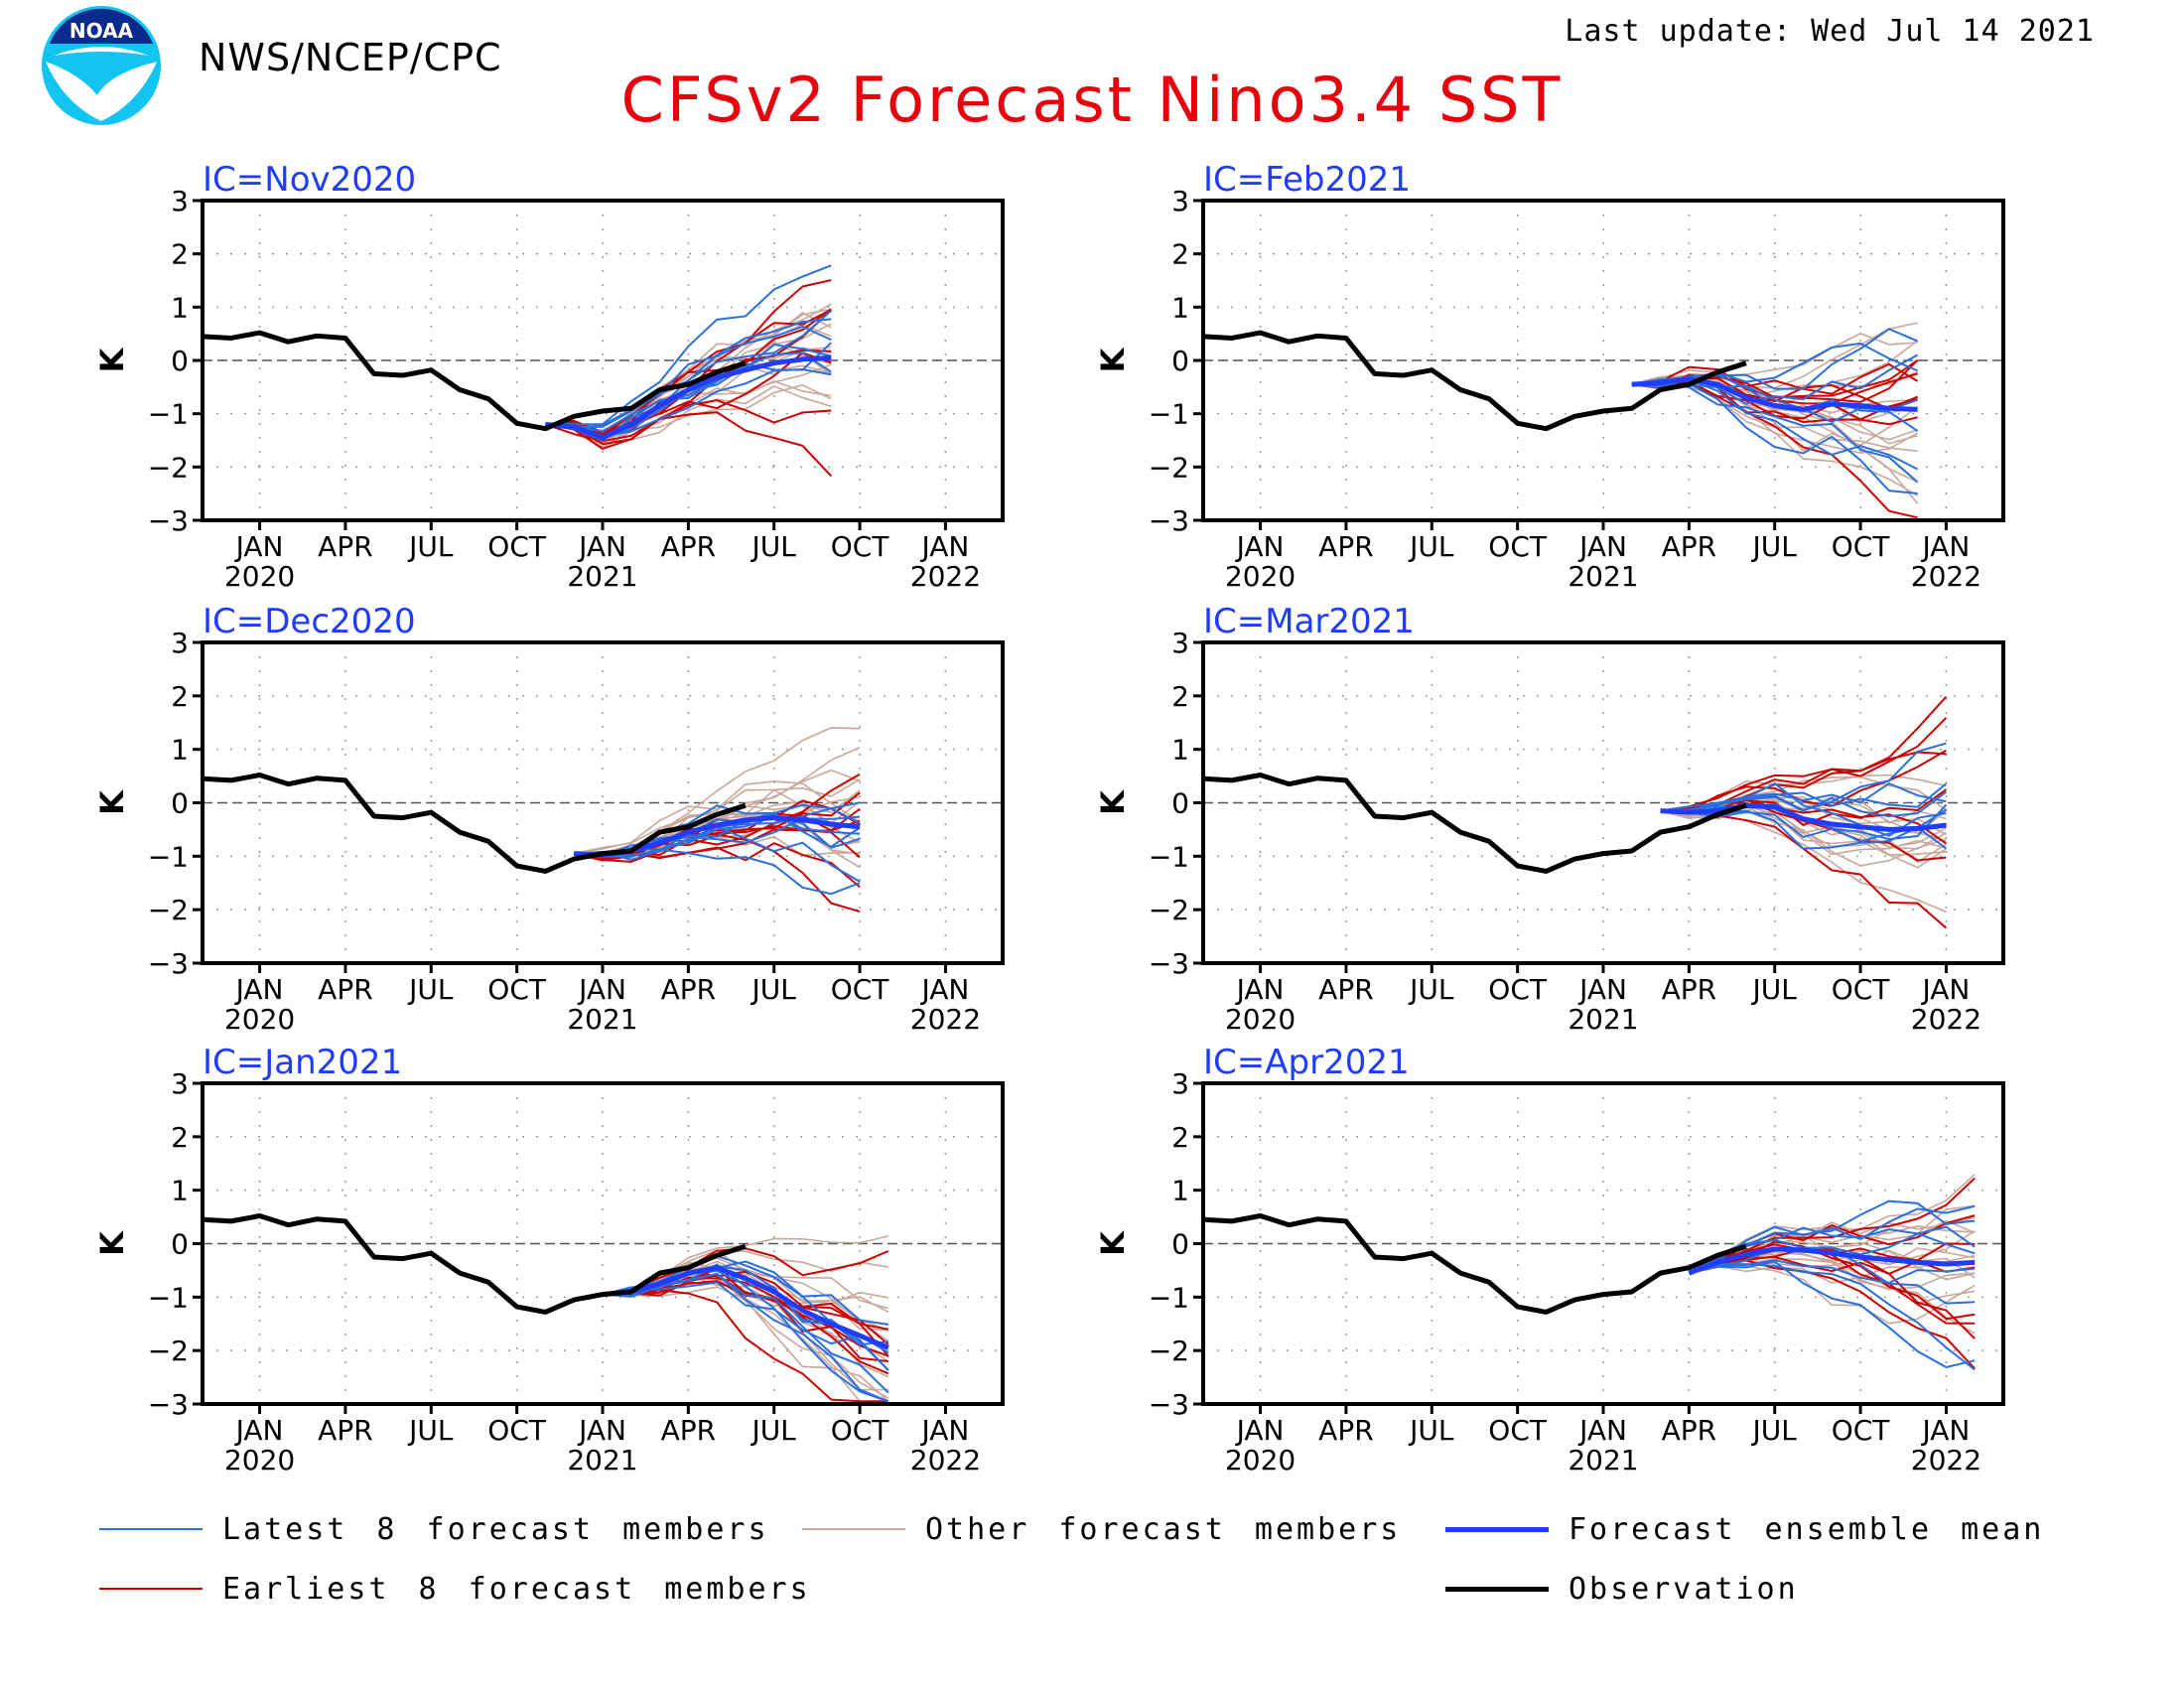  Describe the element at coordinates (516, 1589) in the screenshot. I see `legend-earliest-label: Earliest 8 forecast members` at that location.